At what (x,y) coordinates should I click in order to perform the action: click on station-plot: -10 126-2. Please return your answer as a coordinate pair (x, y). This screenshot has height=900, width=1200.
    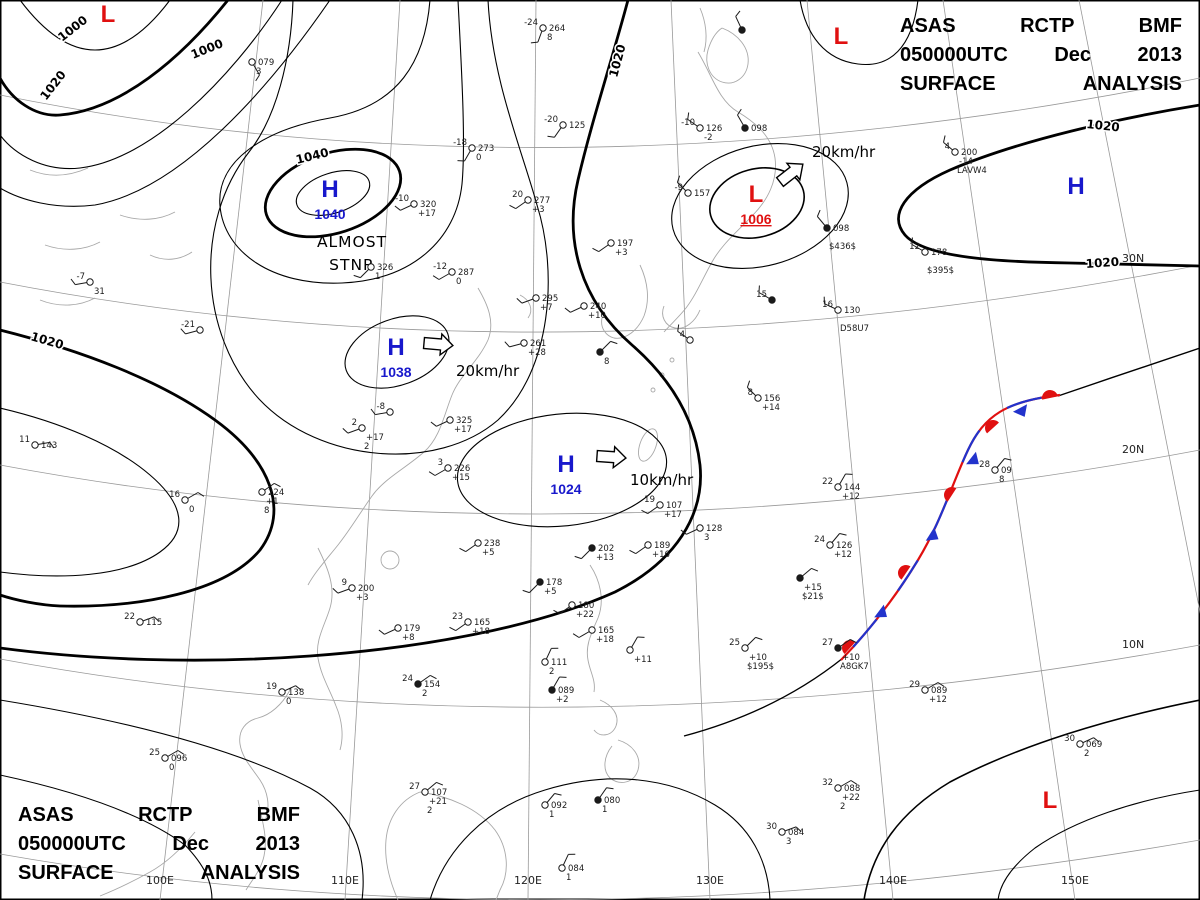
    Looking at the image, I should click on (701, 127).